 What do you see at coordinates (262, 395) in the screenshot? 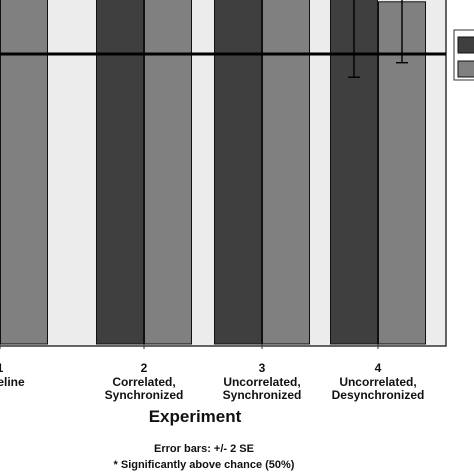
I see `x-tick-label-3-line-2: Synchronized` at bounding box center [262, 395].